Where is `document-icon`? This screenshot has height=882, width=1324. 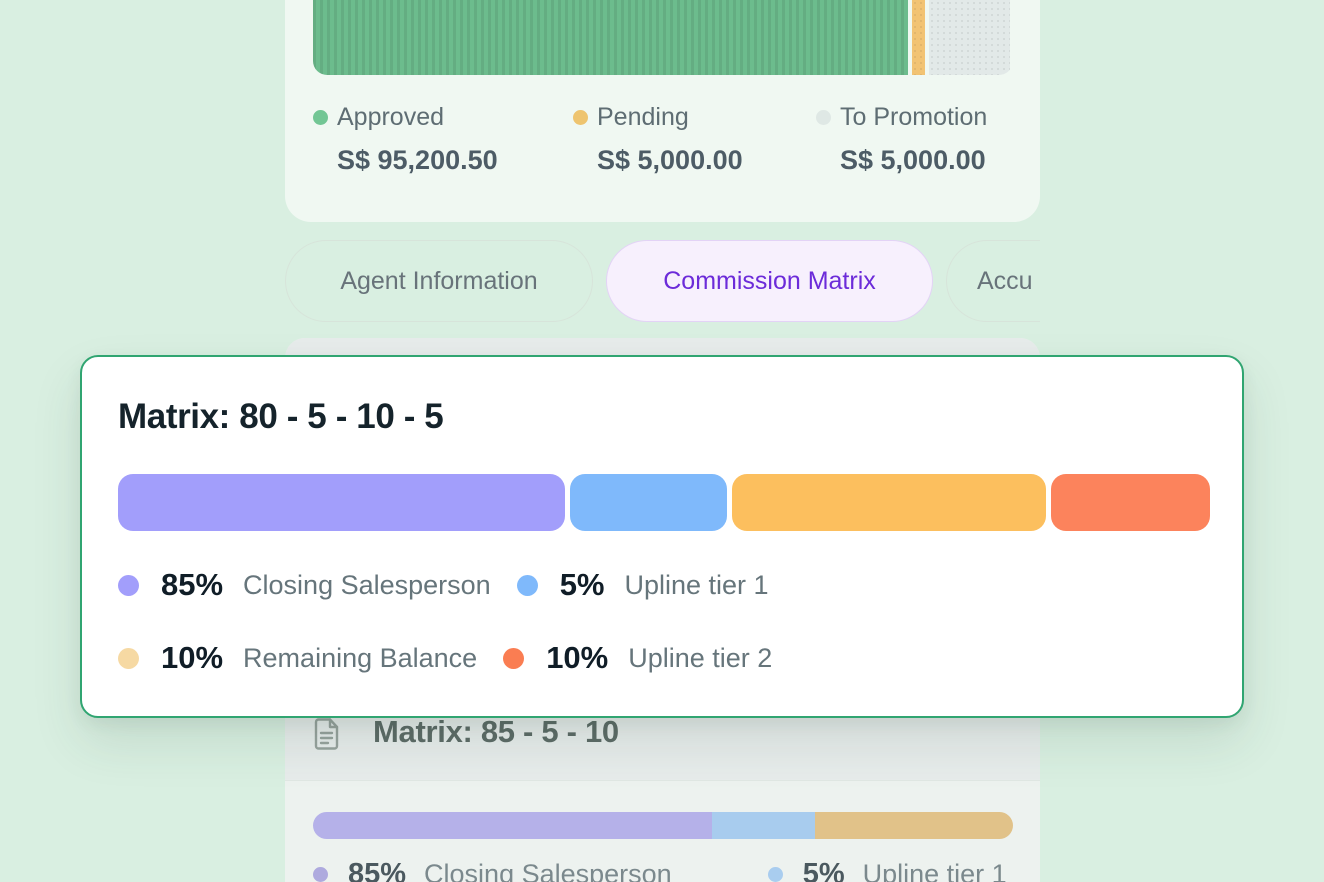 document-icon is located at coordinates (326, 736).